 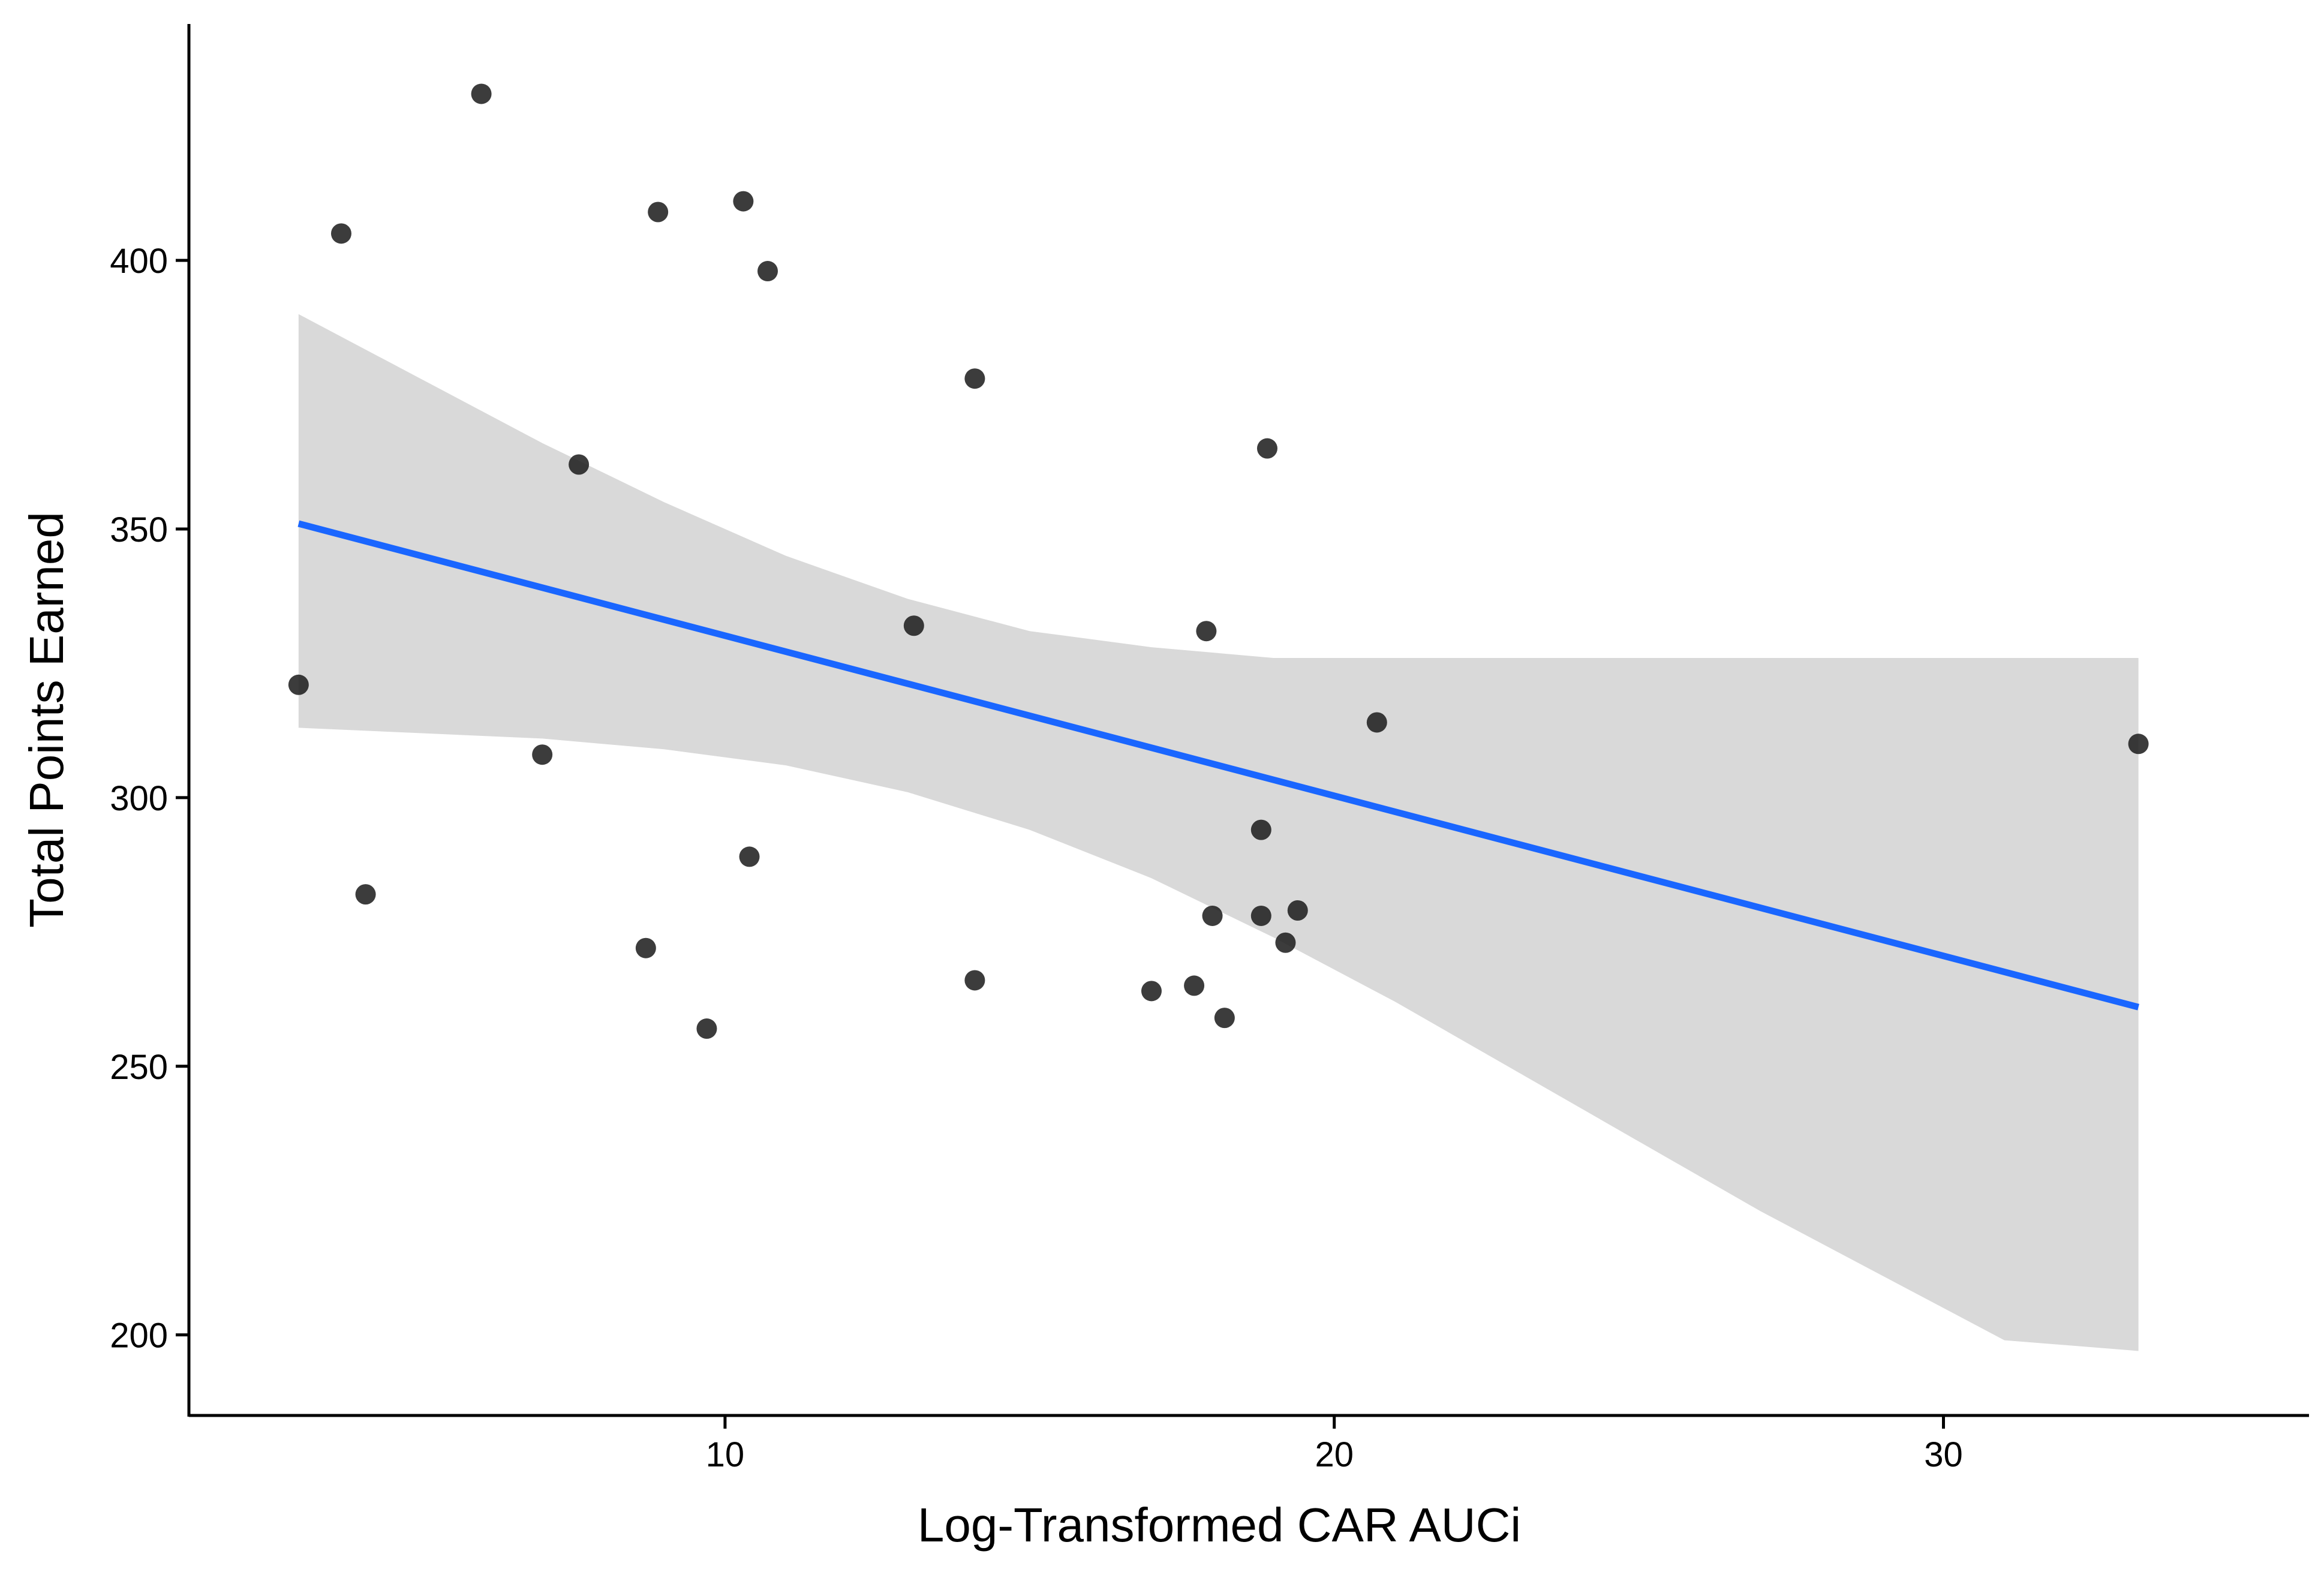 I want to click on y-tick-label: 400, so click(x=139, y=261).